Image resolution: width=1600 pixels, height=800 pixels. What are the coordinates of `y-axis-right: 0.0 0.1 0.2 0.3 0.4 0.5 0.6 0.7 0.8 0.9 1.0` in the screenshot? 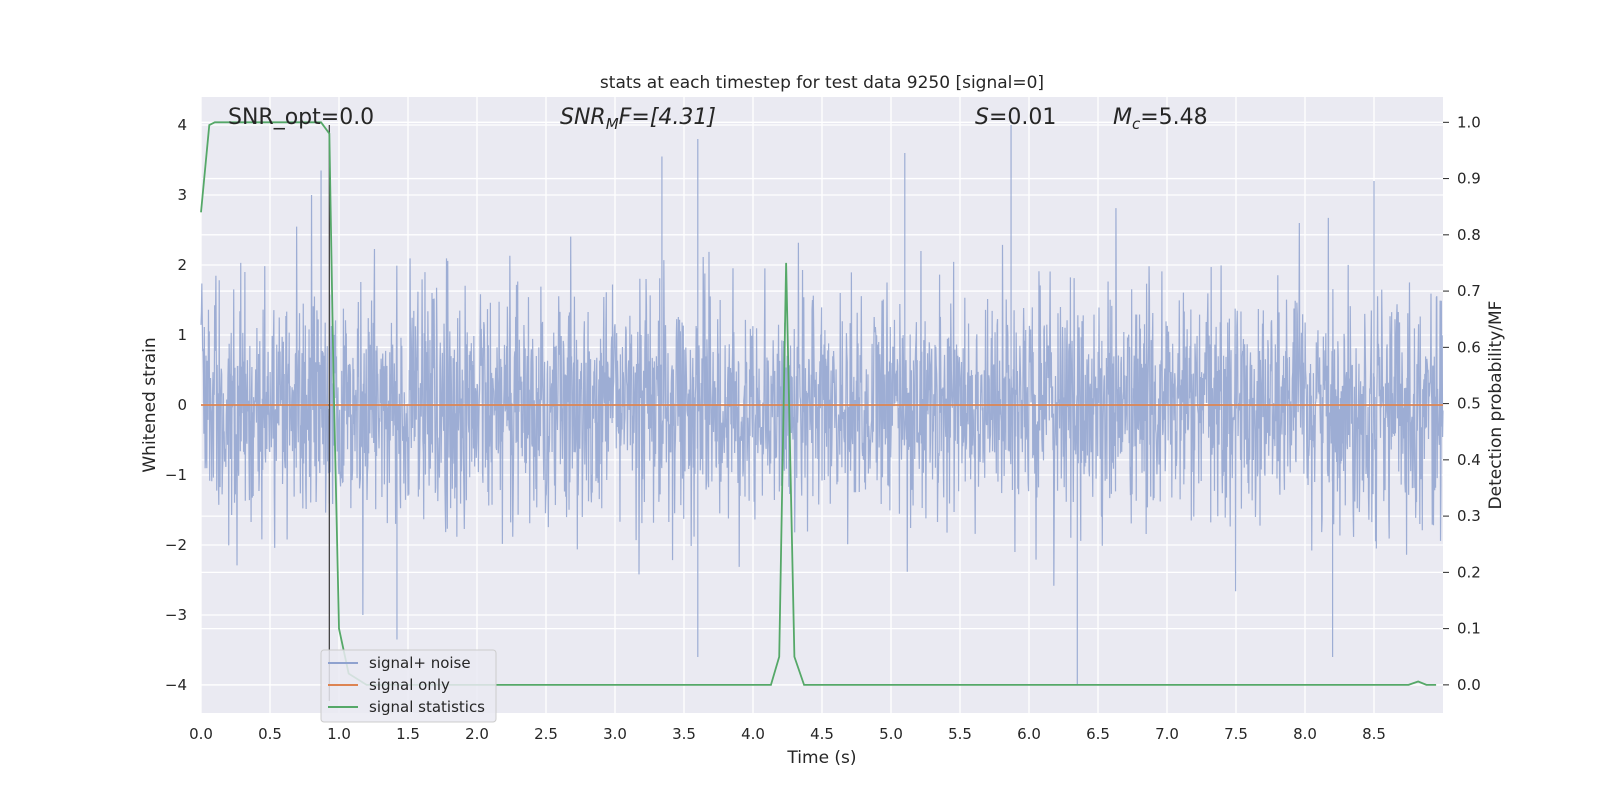 It's located at (1462, 403).